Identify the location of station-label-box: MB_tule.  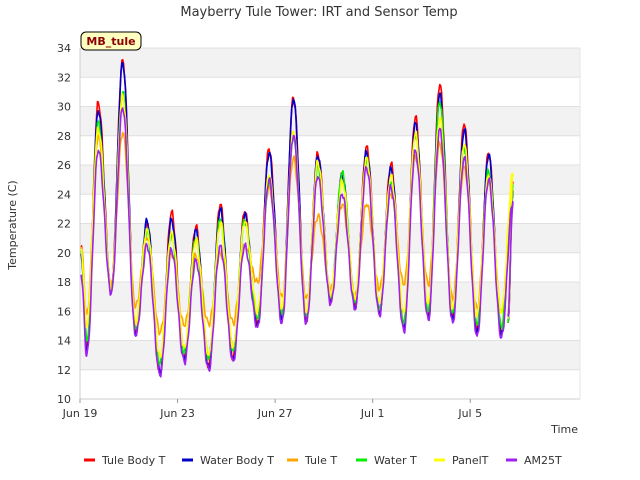
(111, 41).